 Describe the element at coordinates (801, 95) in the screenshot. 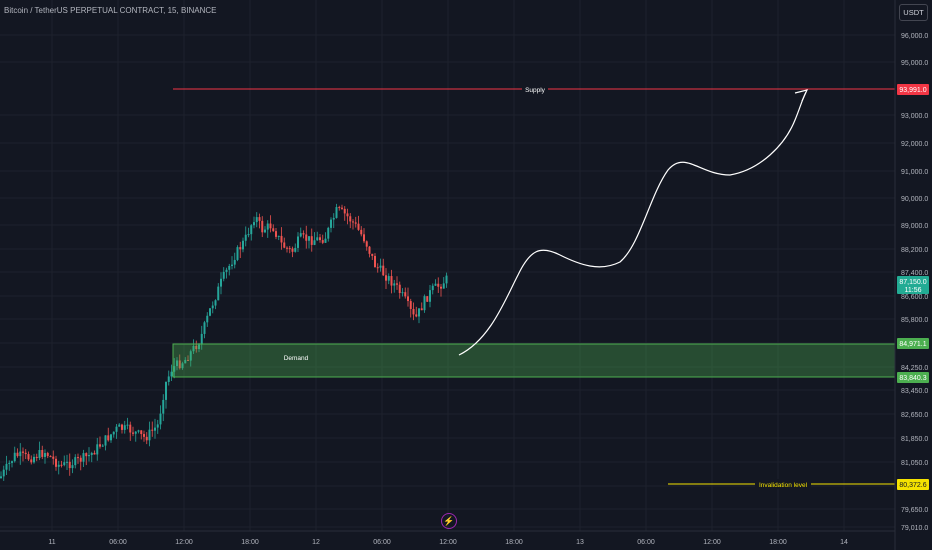

I see `arrow-head-icon` at that location.